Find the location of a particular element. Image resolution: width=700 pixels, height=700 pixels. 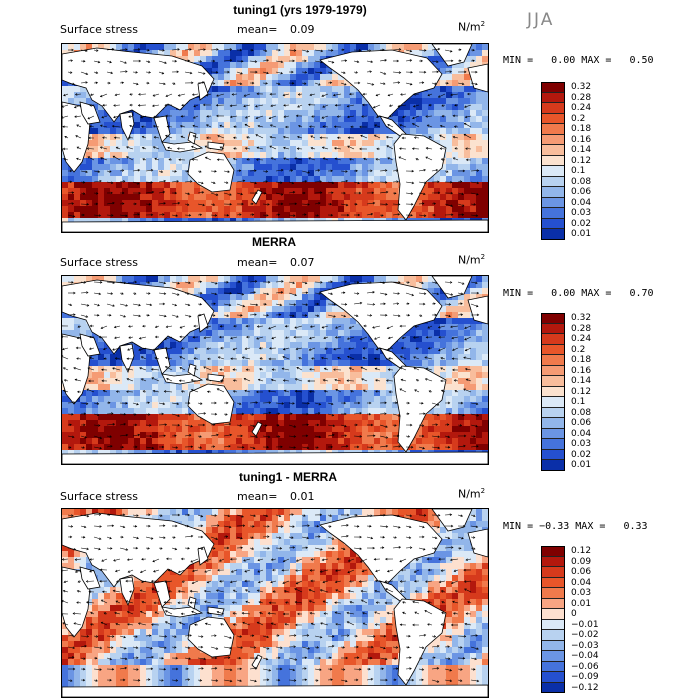

panel-3-min-label: MIN = is located at coordinates (518, 526).